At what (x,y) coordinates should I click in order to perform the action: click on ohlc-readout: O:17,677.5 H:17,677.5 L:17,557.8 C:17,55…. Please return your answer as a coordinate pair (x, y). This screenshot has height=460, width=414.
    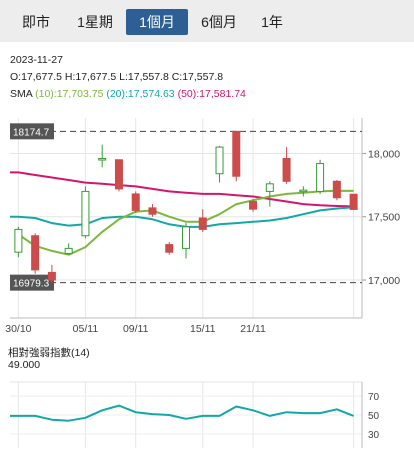
    Looking at the image, I should click on (117, 77).